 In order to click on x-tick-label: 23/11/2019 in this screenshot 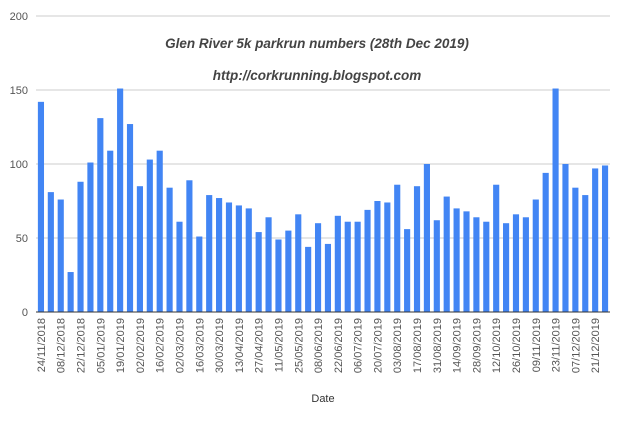, I will do `click(557, 345)`.